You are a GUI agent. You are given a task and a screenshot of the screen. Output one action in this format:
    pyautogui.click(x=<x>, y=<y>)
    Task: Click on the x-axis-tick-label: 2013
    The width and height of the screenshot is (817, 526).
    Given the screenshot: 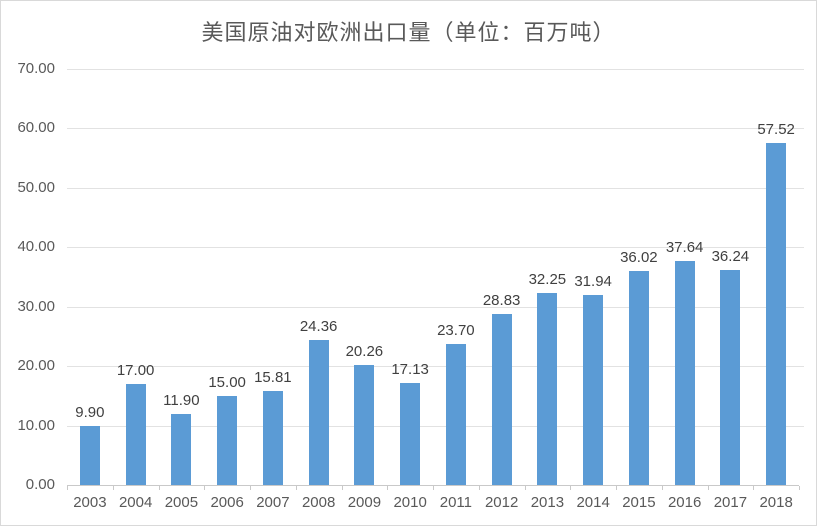 What is the action you would take?
    pyautogui.click(x=547, y=502)
    